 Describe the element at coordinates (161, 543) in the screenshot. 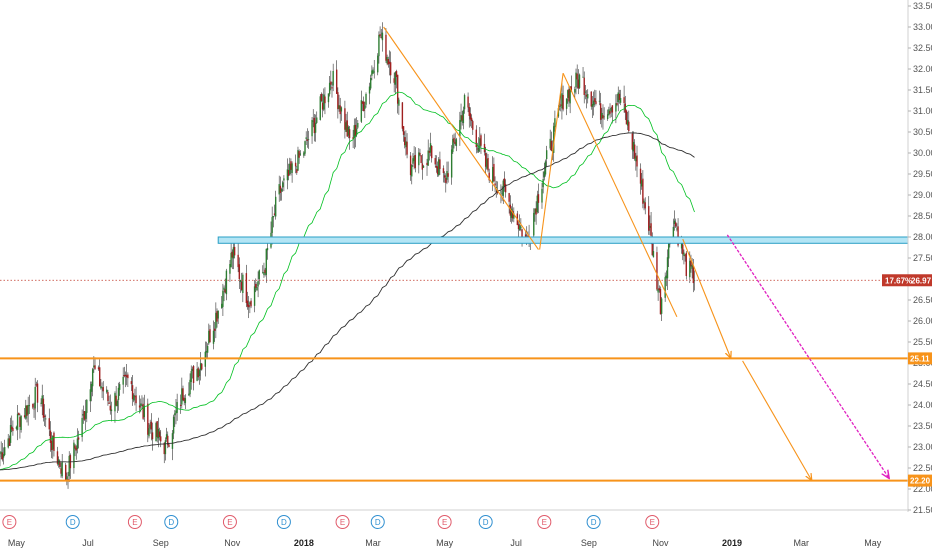

I see `x-tick-label: Sep` at that location.